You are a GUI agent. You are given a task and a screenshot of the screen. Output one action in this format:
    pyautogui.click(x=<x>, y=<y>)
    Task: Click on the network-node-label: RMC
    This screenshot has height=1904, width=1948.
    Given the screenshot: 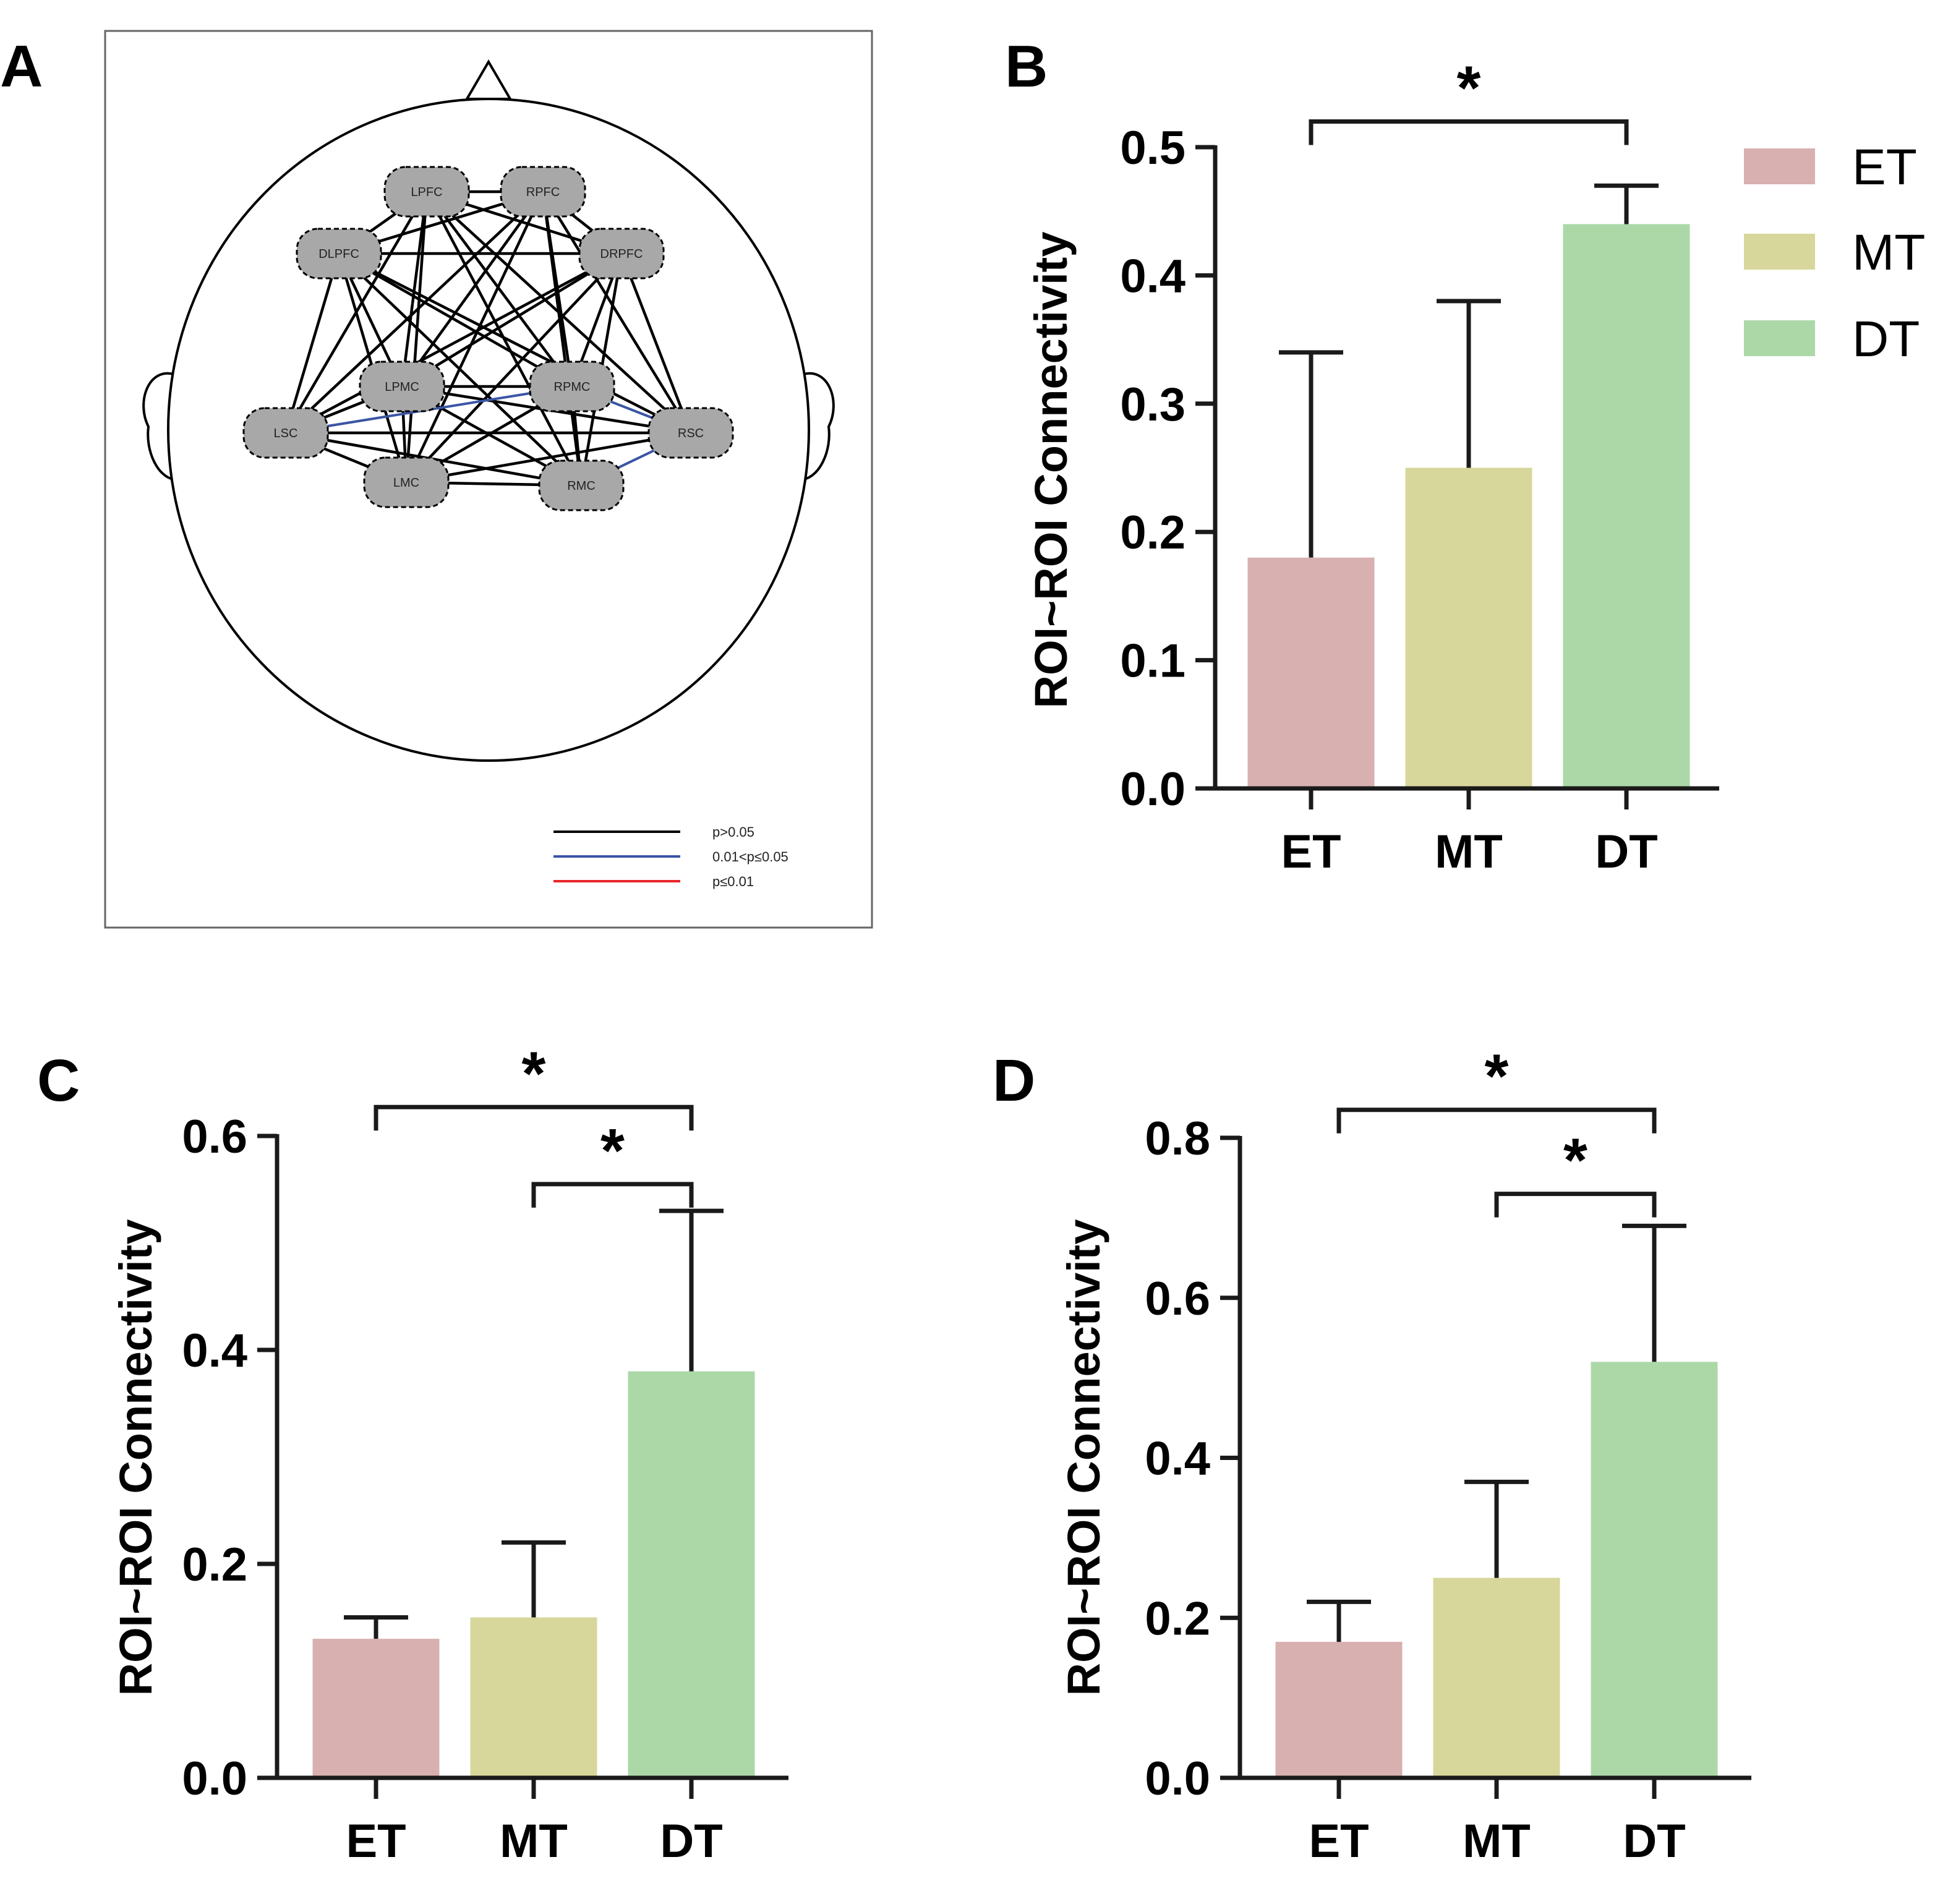 What is the action you would take?
    pyautogui.click(x=581, y=486)
    